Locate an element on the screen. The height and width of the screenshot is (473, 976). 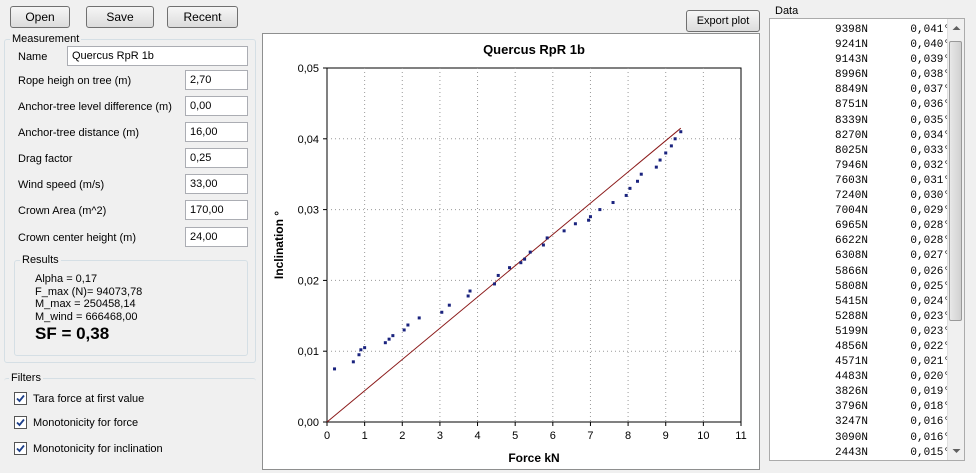
data-row-force: 9398N is located at coordinates (851, 30).